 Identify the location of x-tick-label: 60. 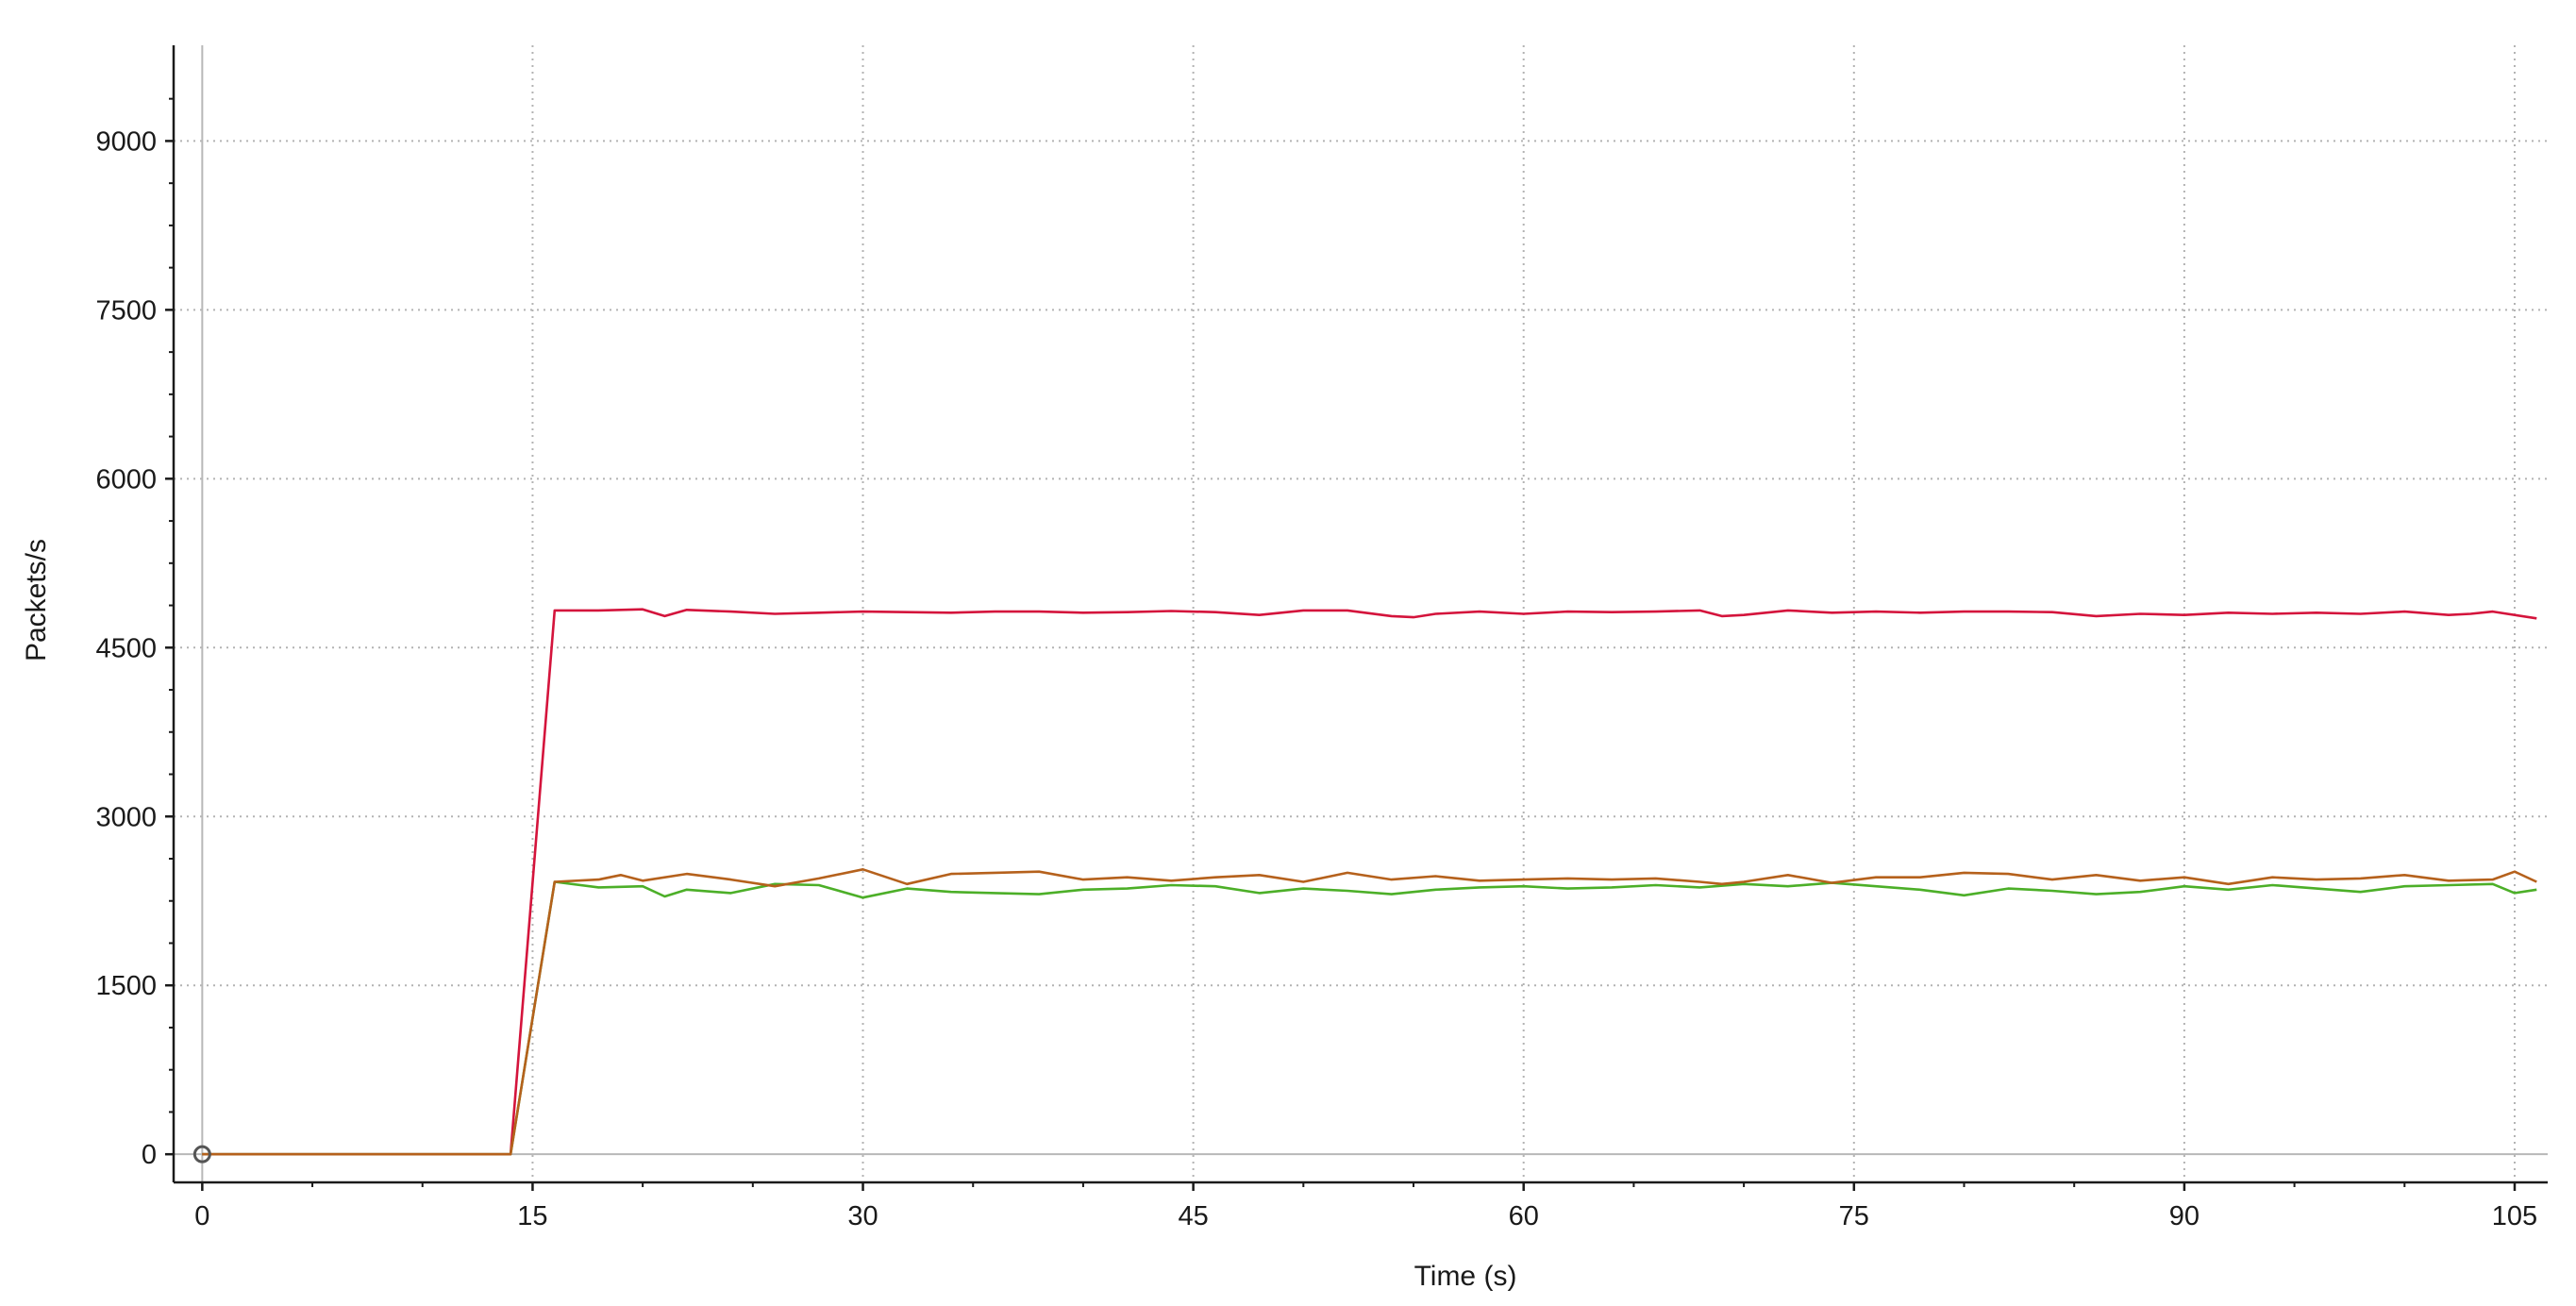
(1524, 1216).